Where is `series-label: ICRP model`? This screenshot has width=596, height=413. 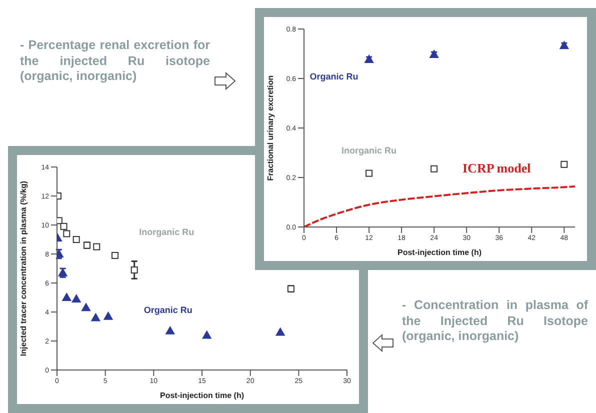
series-label: ICRP model is located at coordinates (497, 168).